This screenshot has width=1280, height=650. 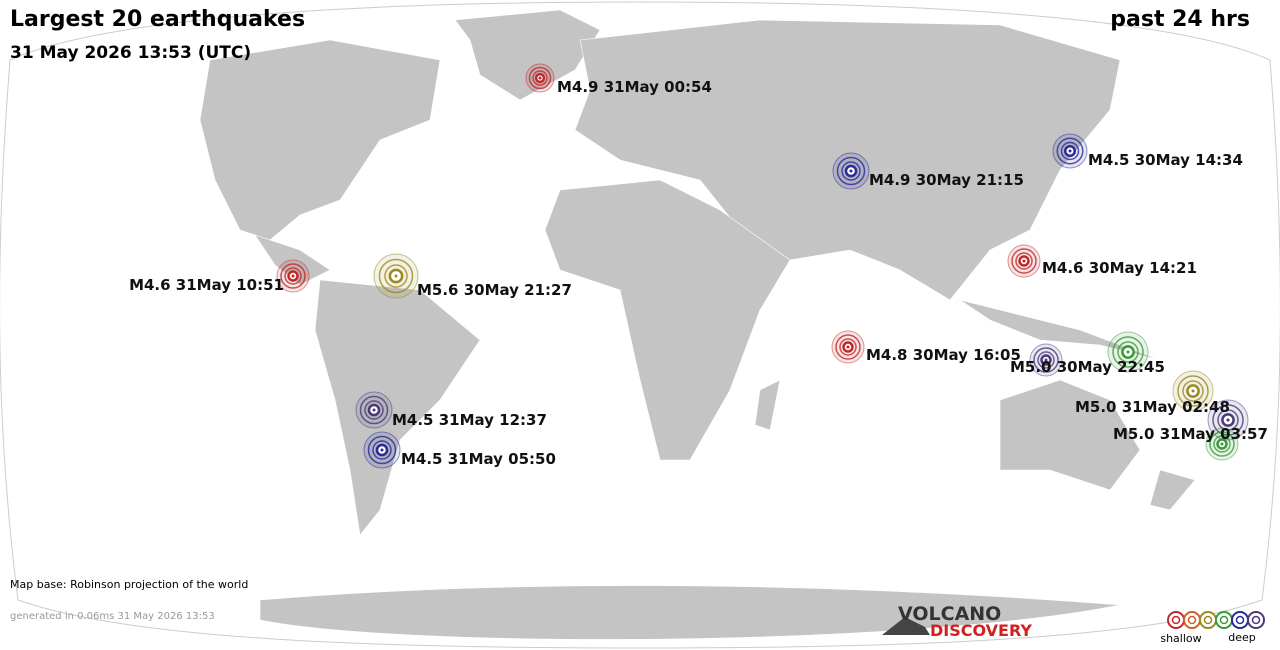 What do you see at coordinates (1180, 638) in the screenshot?
I see `legend-shallow: shallow` at bounding box center [1180, 638].